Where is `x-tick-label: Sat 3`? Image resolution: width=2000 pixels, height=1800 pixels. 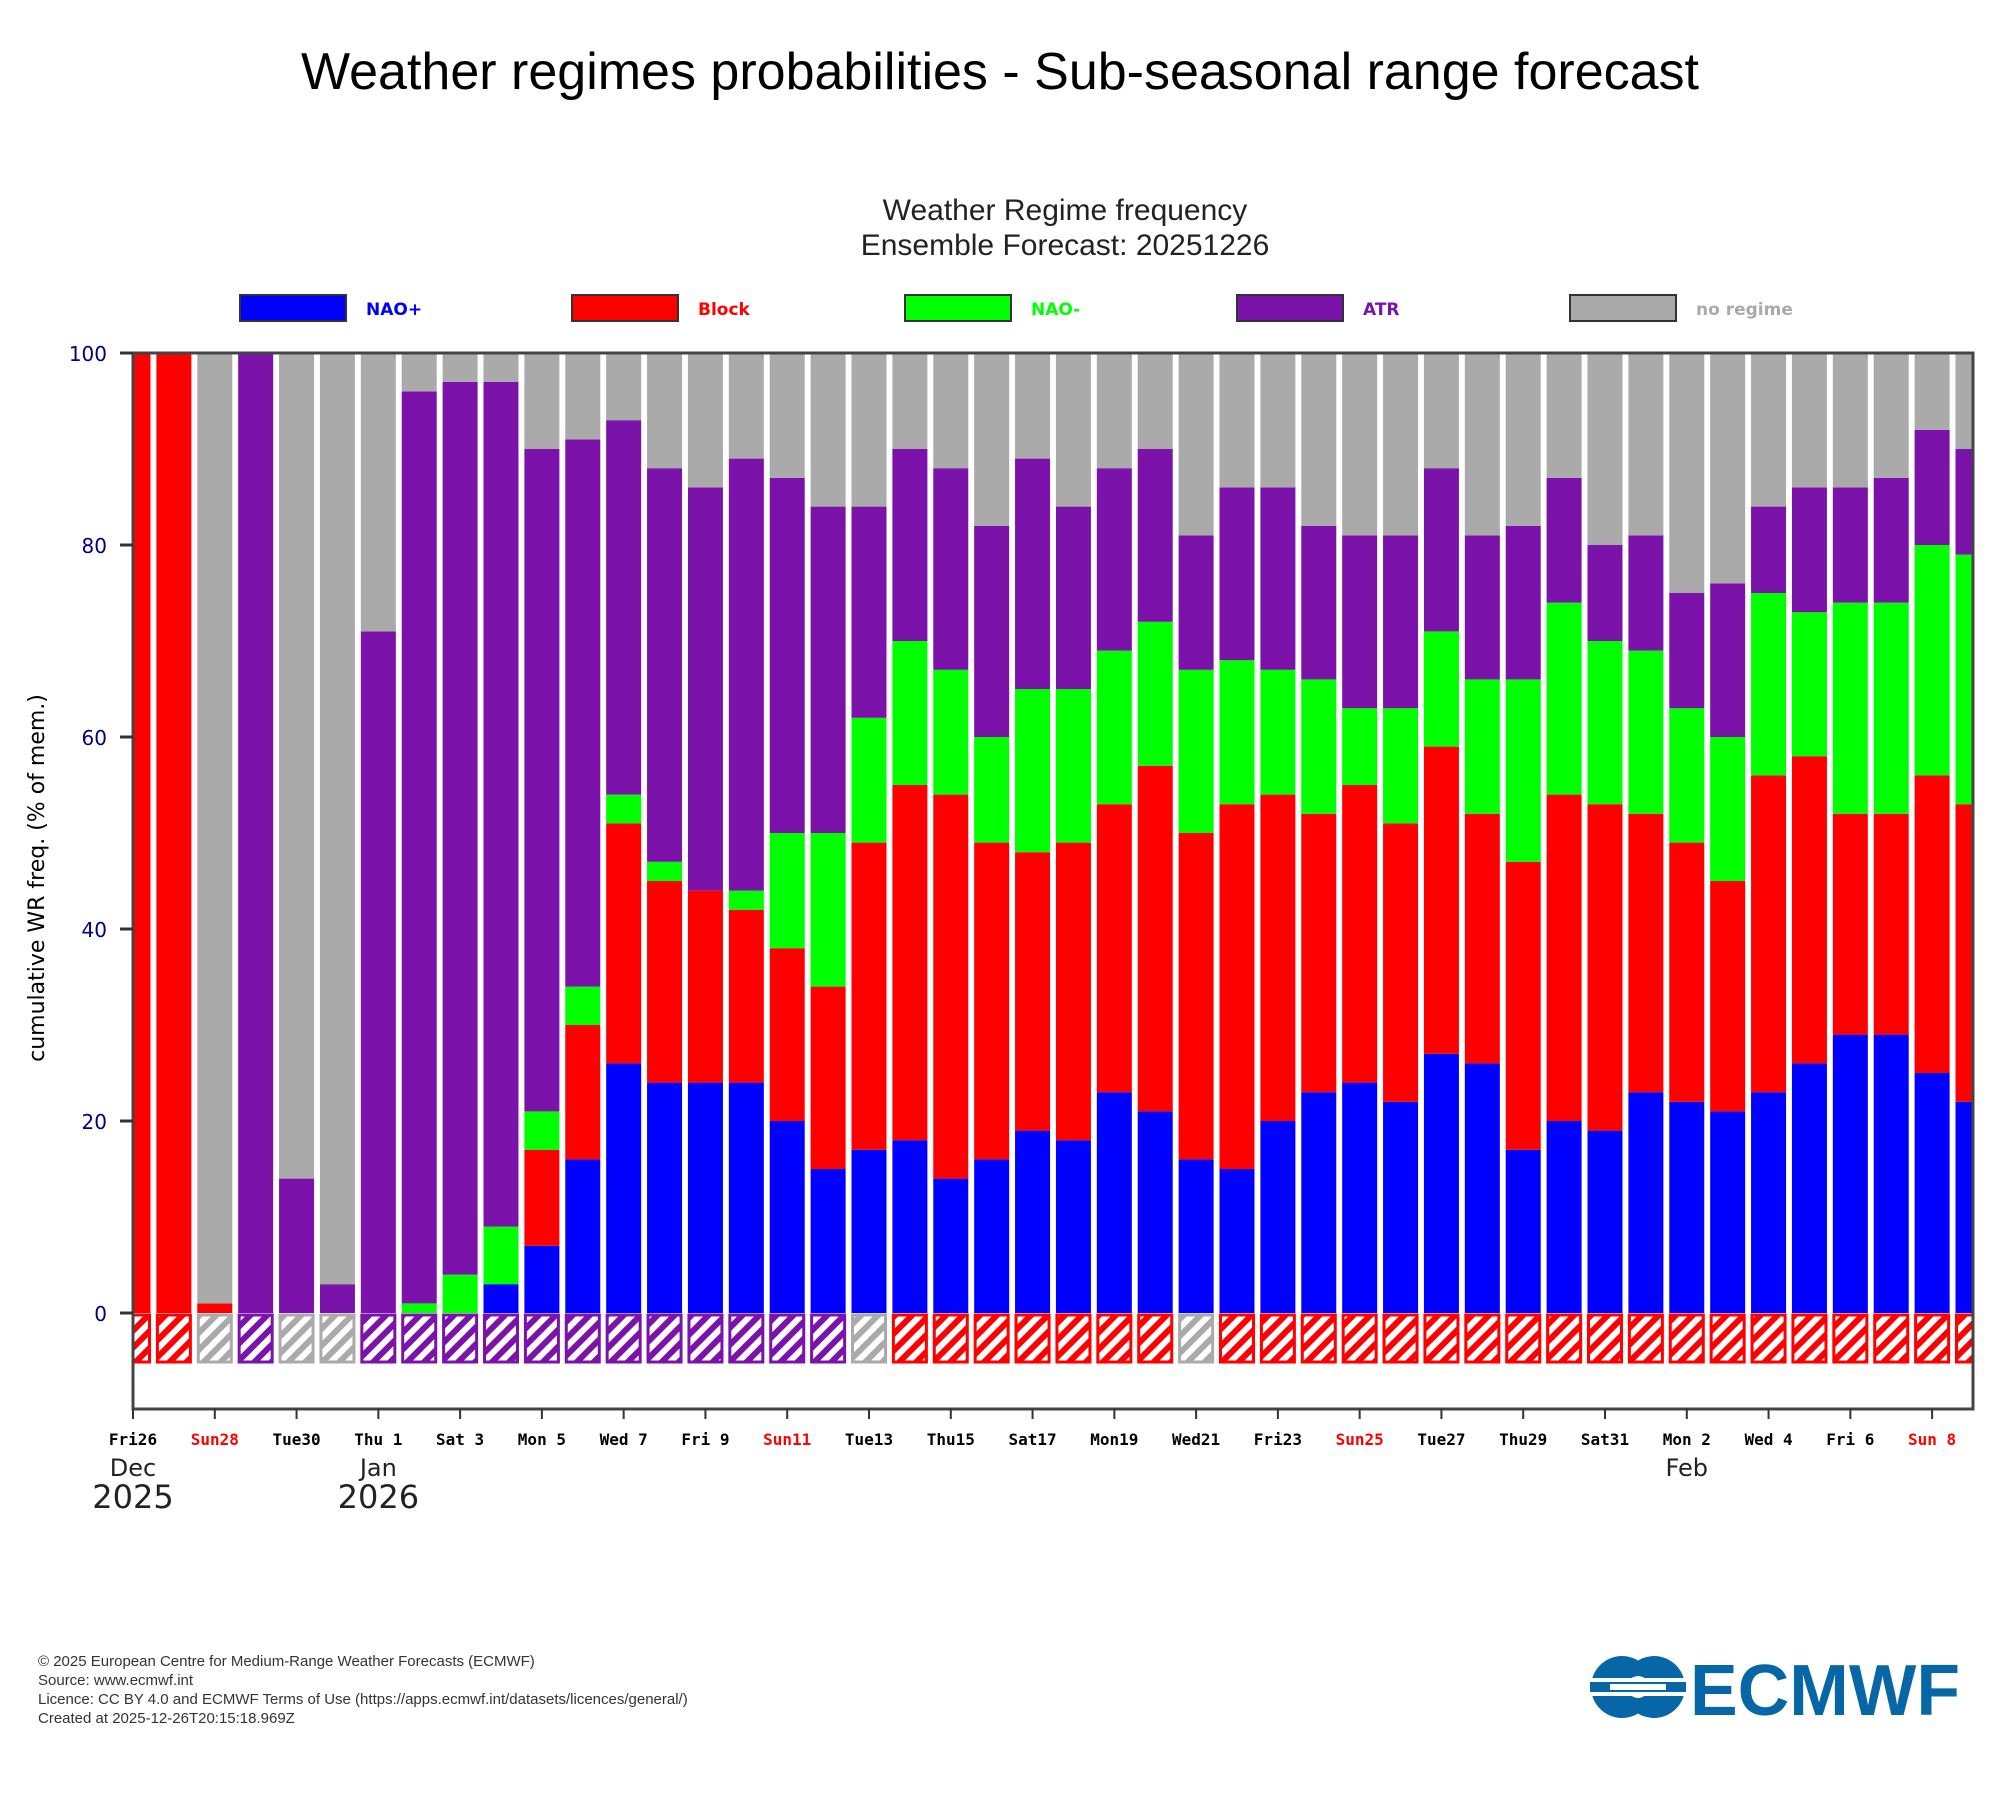 x-tick-label: Sat 3 is located at coordinates (460, 1439).